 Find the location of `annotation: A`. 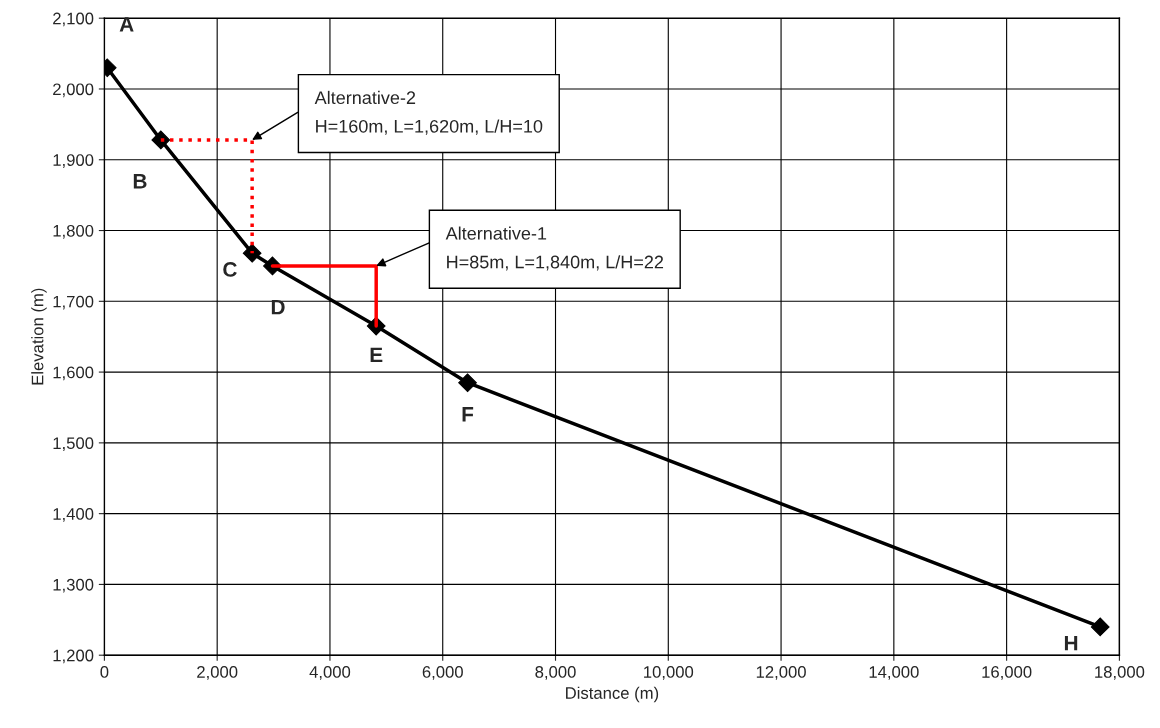

annotation: A is located at coordinates (126, 24).